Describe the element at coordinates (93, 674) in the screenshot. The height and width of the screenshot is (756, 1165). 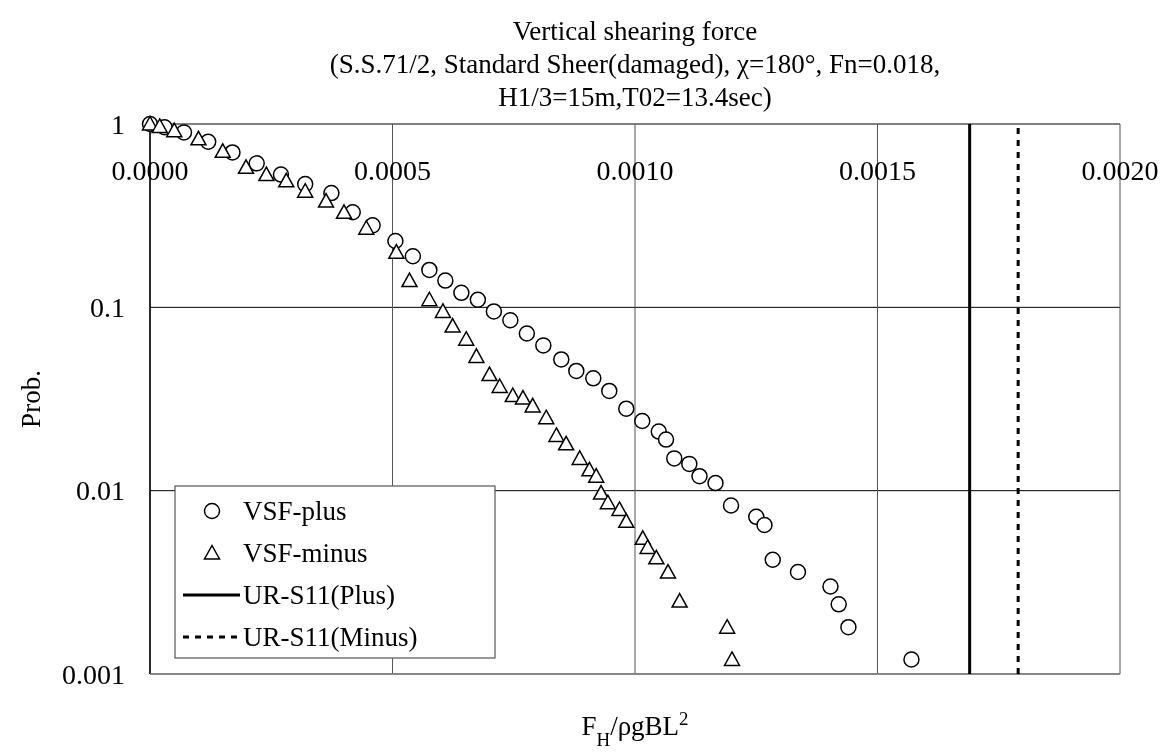
I see `y-tick-label: 0.001` at that location.